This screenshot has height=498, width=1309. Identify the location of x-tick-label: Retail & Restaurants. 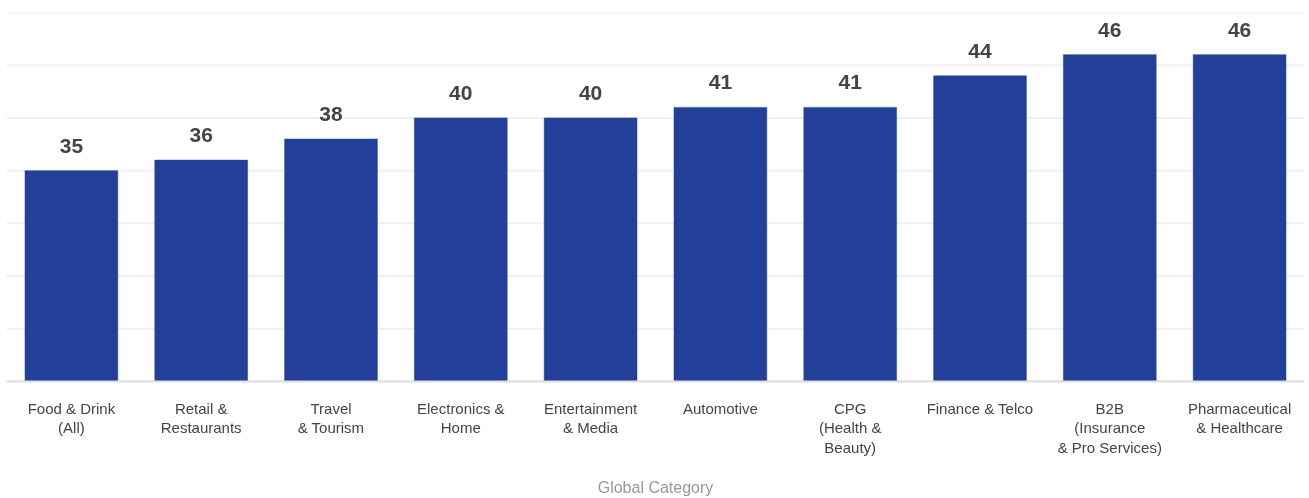
(201, 418).